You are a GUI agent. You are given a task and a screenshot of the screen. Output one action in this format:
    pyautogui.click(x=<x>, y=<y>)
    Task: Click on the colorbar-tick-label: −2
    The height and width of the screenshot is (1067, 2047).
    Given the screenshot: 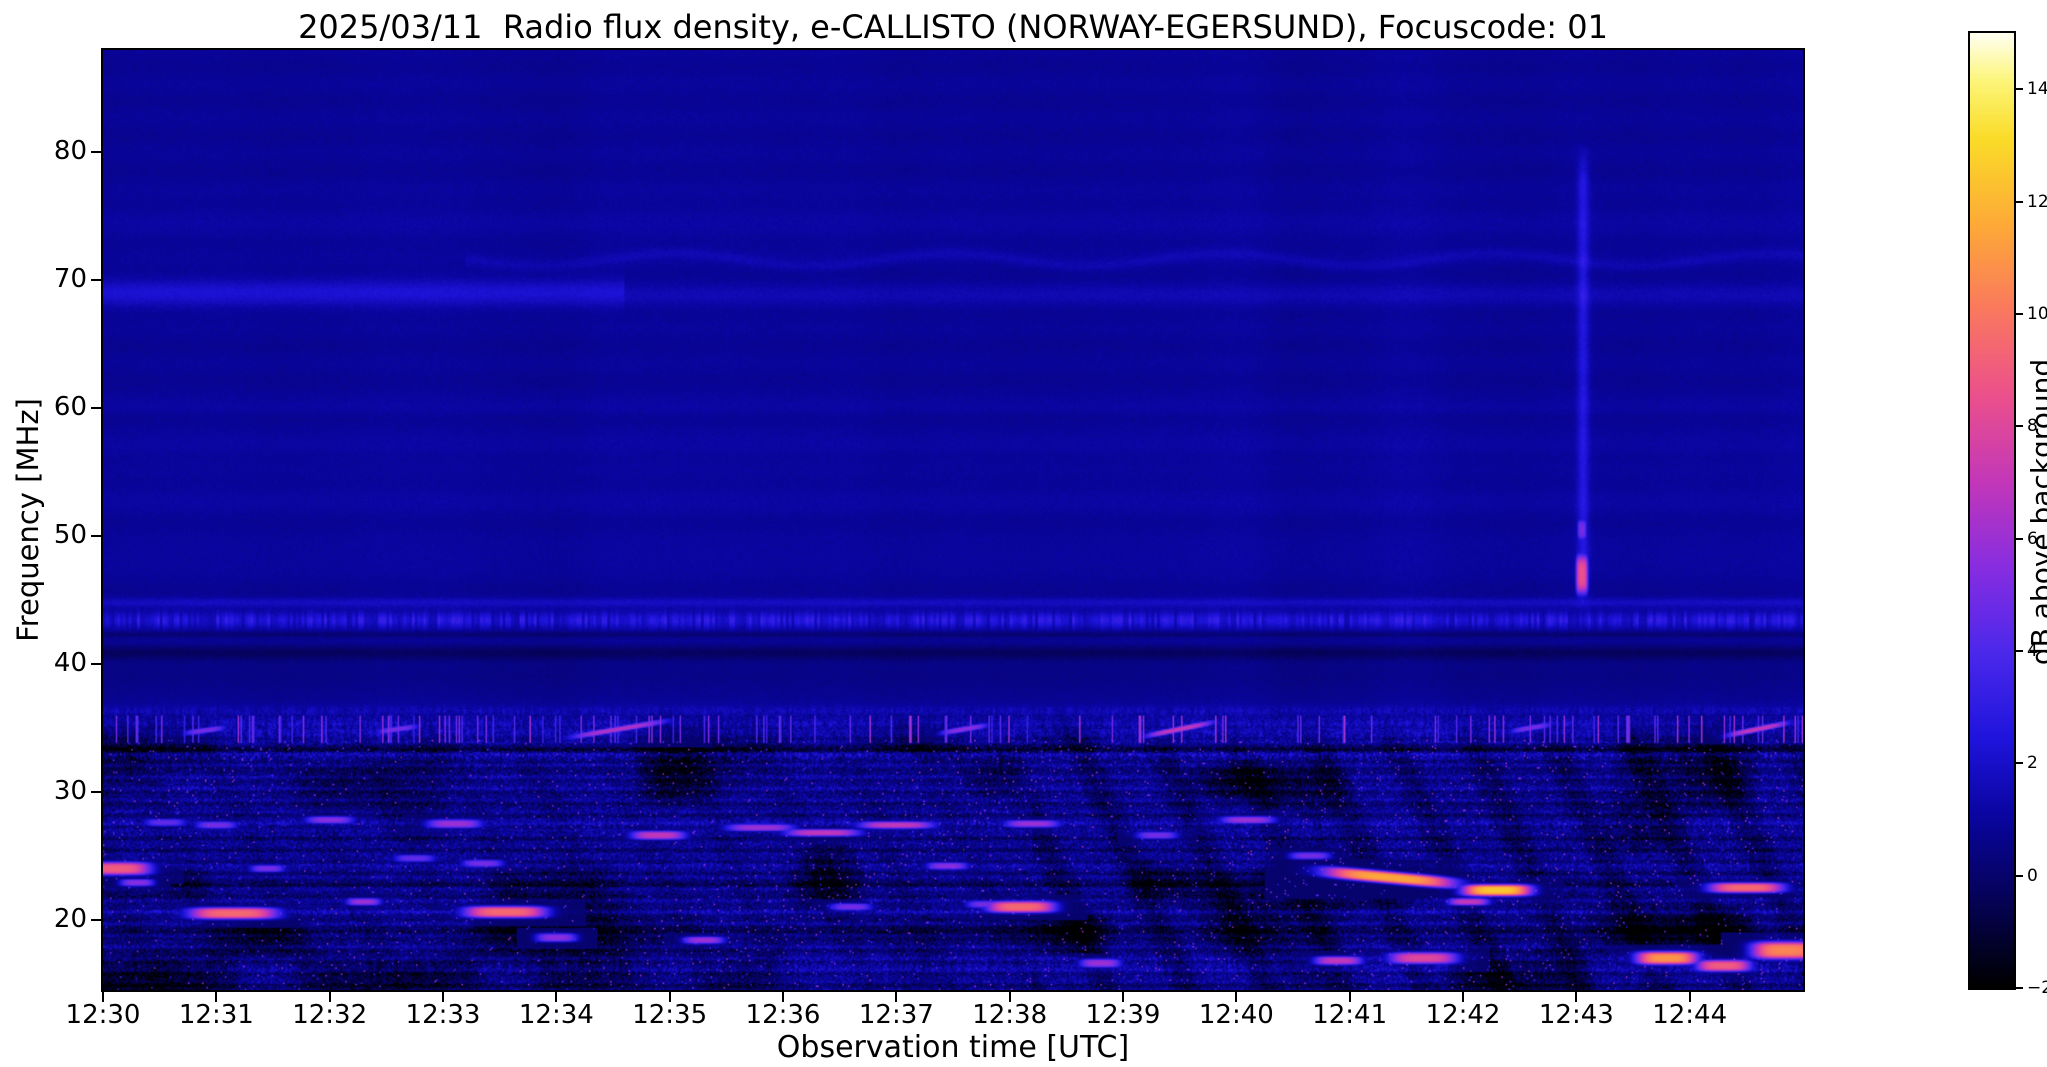 What is the action you would take?
    pyautogui.click(x=2037, y=988)
    